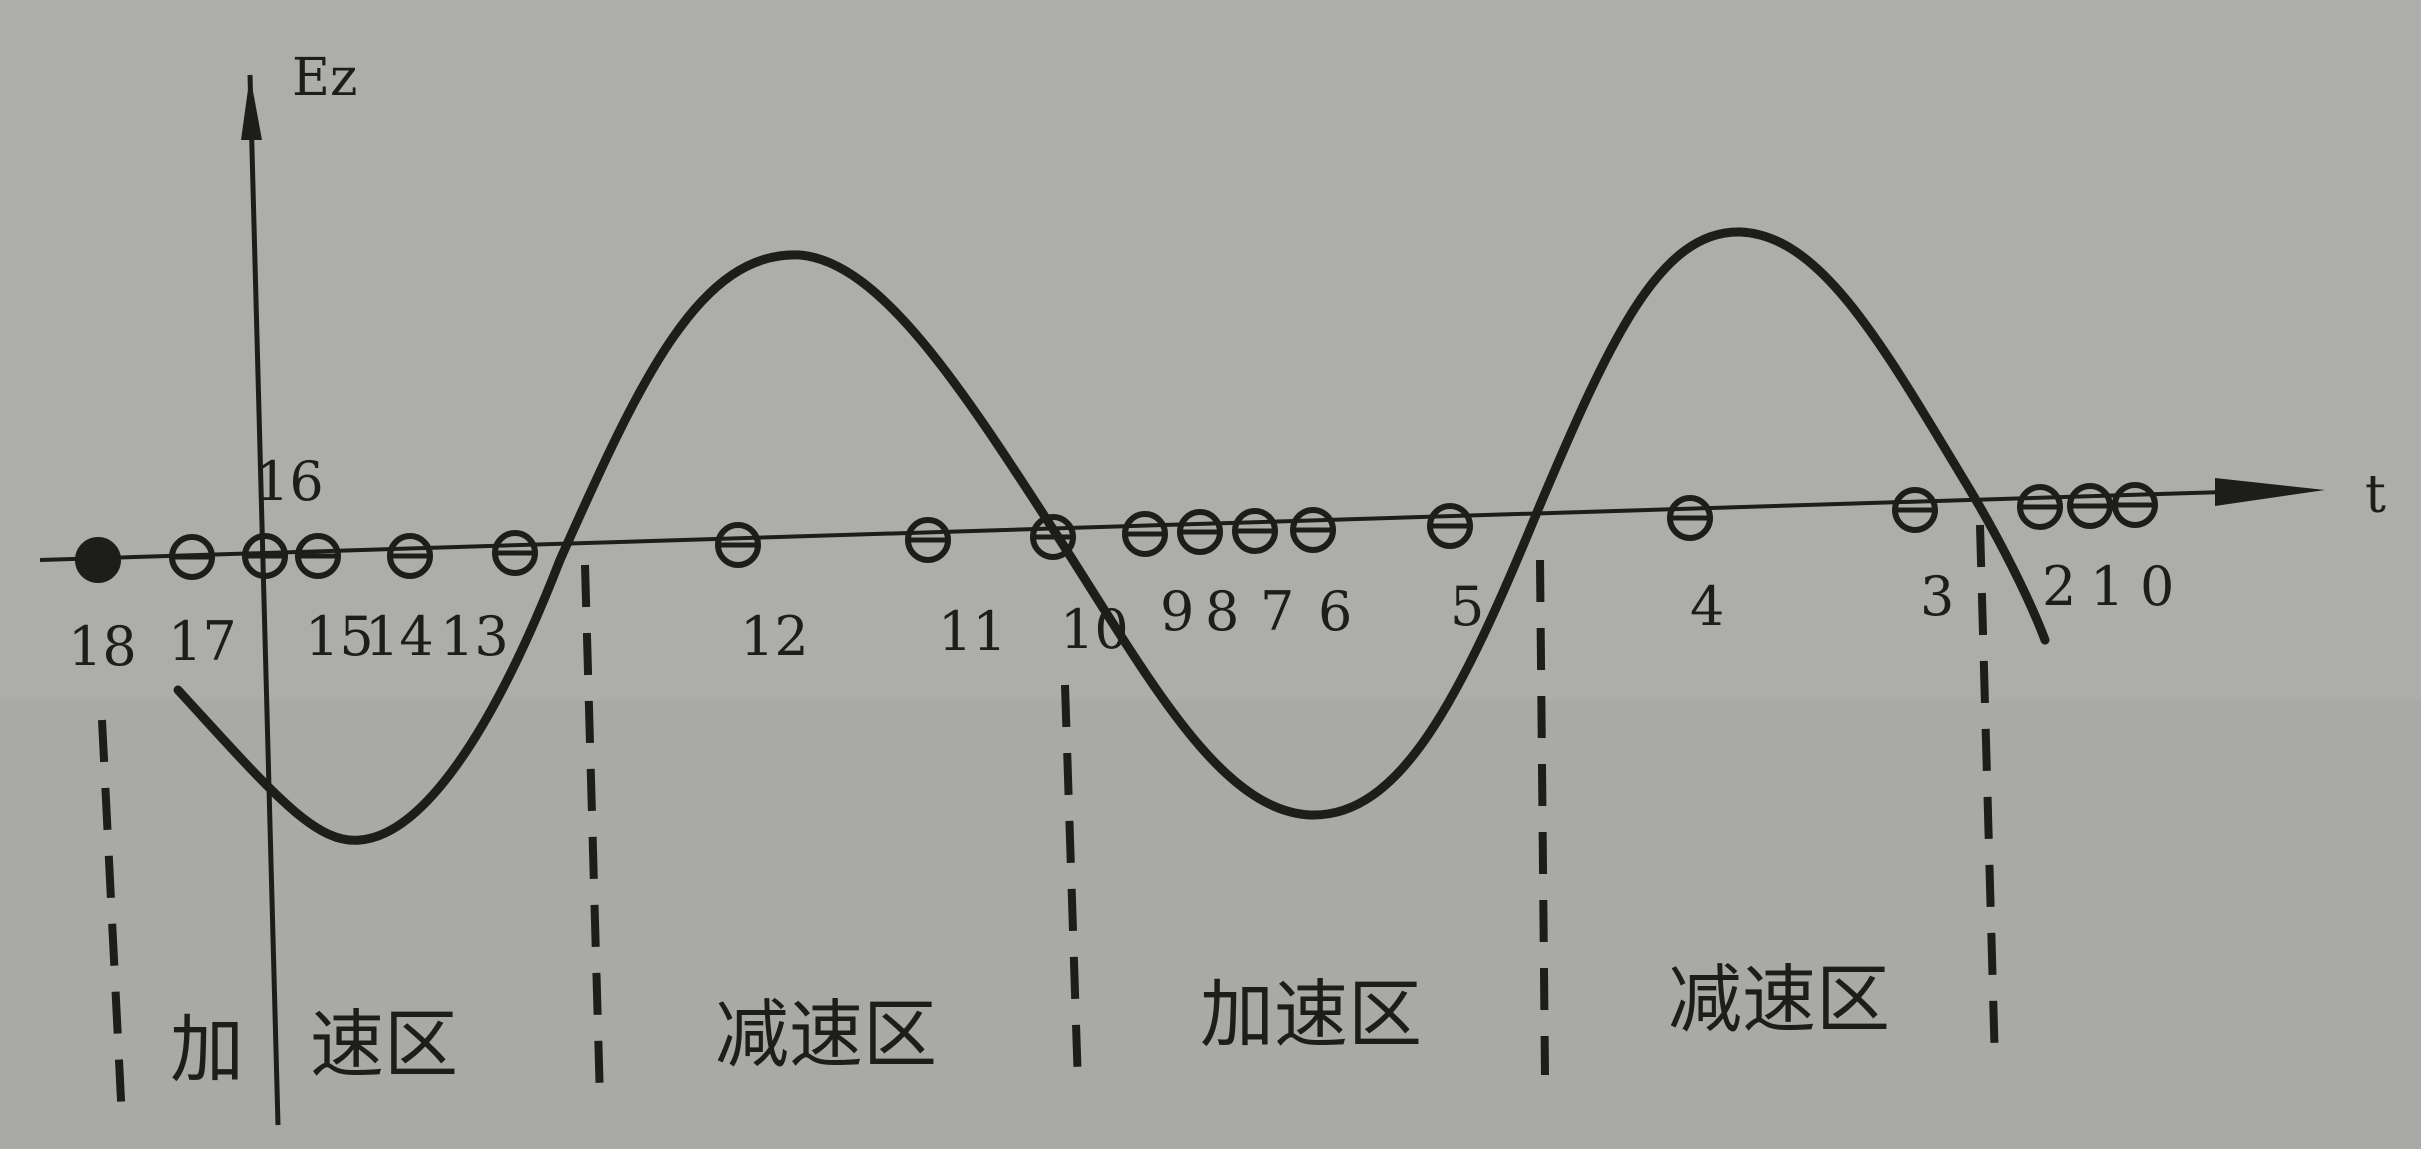 The height and width of the screenshot is (1149, 2421). I want to click on particle-label-16: 16, so click(289, 481).